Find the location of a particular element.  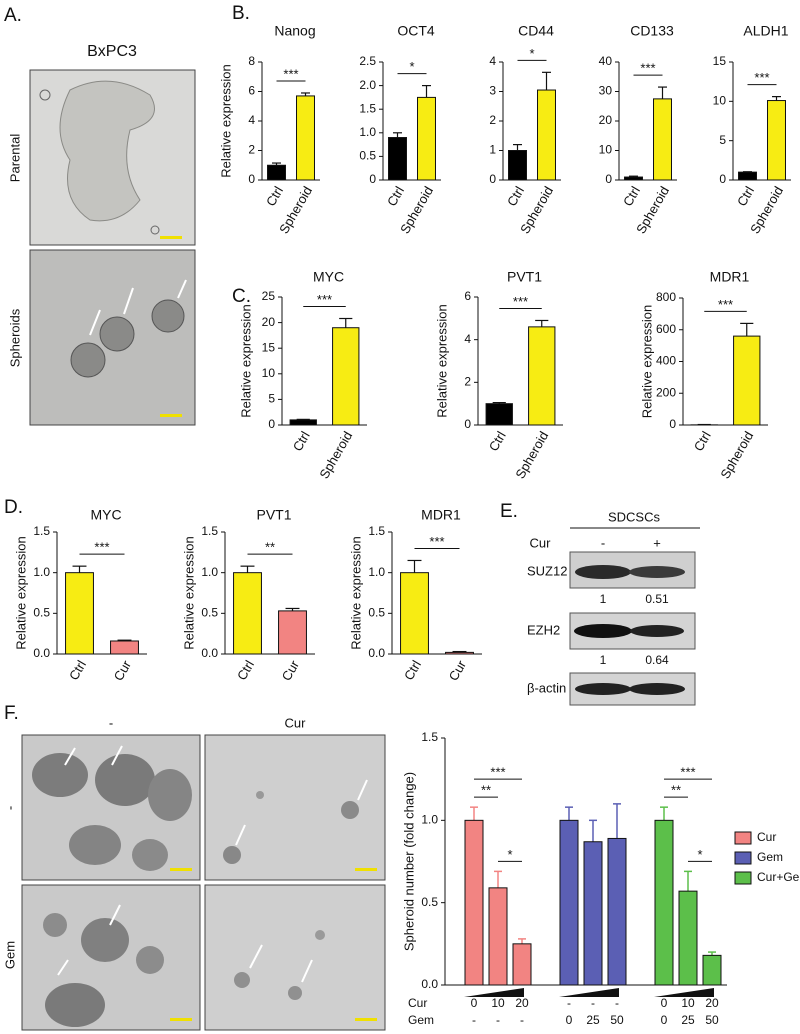

y-tick-label: 2.0 is located at coordinates (367, 85).